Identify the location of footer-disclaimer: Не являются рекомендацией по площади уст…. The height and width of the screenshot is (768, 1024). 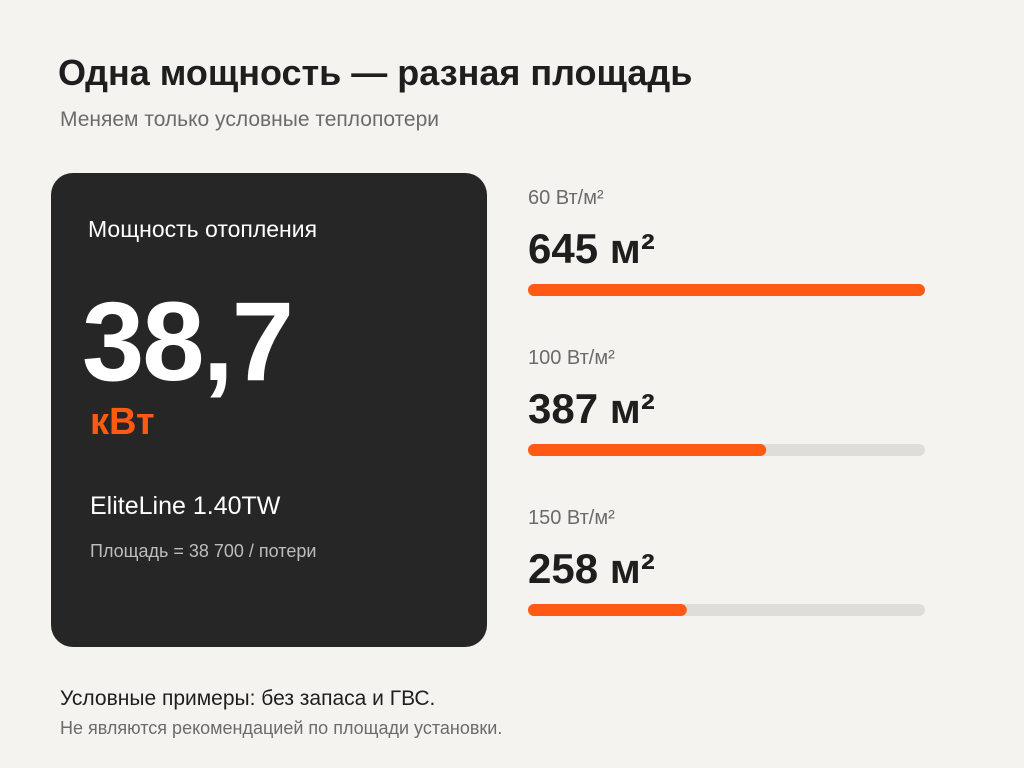
(281, 728).